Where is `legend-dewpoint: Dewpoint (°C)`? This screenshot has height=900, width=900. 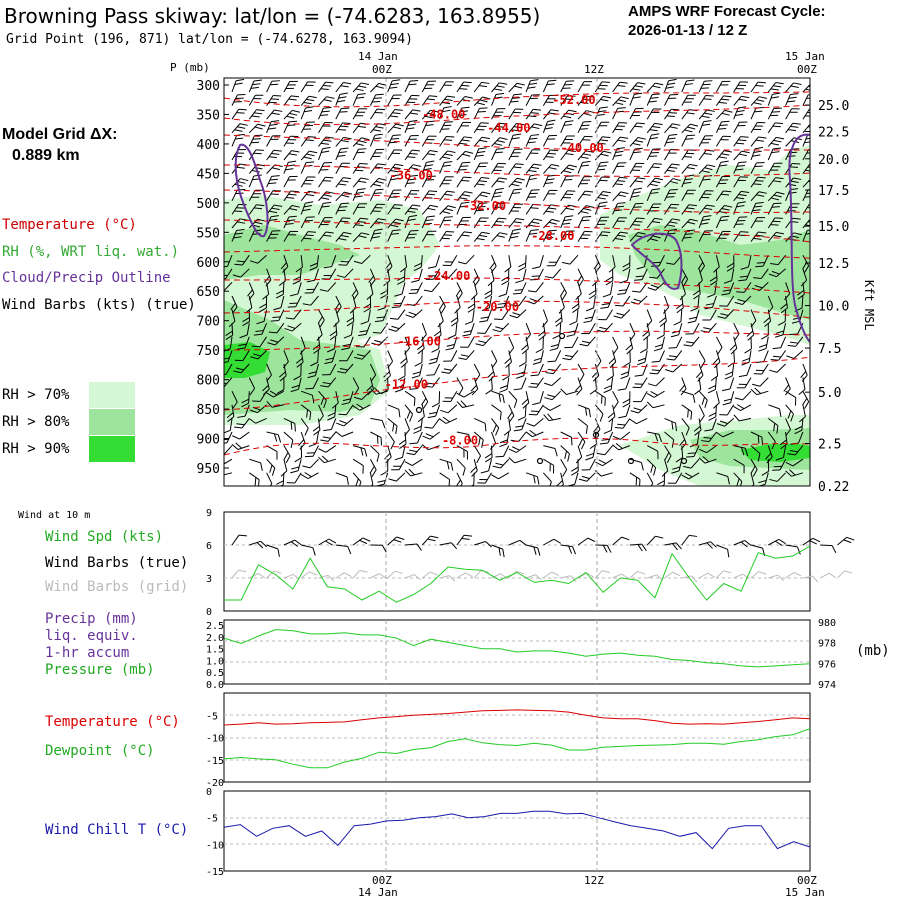 legend-dewpoint: Dewpoint (°C) is located at coordinates (100, 751).